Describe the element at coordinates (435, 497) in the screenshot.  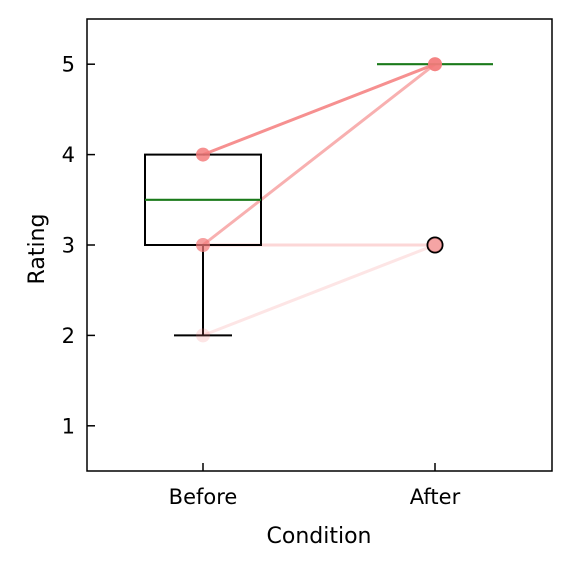
I see `x-tick-label: After` at that location.